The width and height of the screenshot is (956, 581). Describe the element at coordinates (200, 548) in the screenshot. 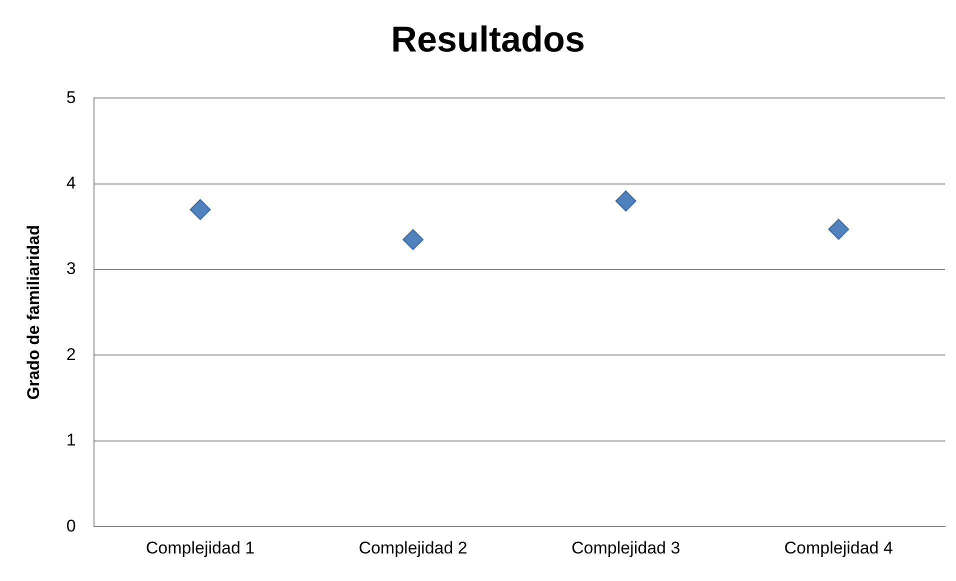

I see `x-tick-label: Complejidad 1` at that location.